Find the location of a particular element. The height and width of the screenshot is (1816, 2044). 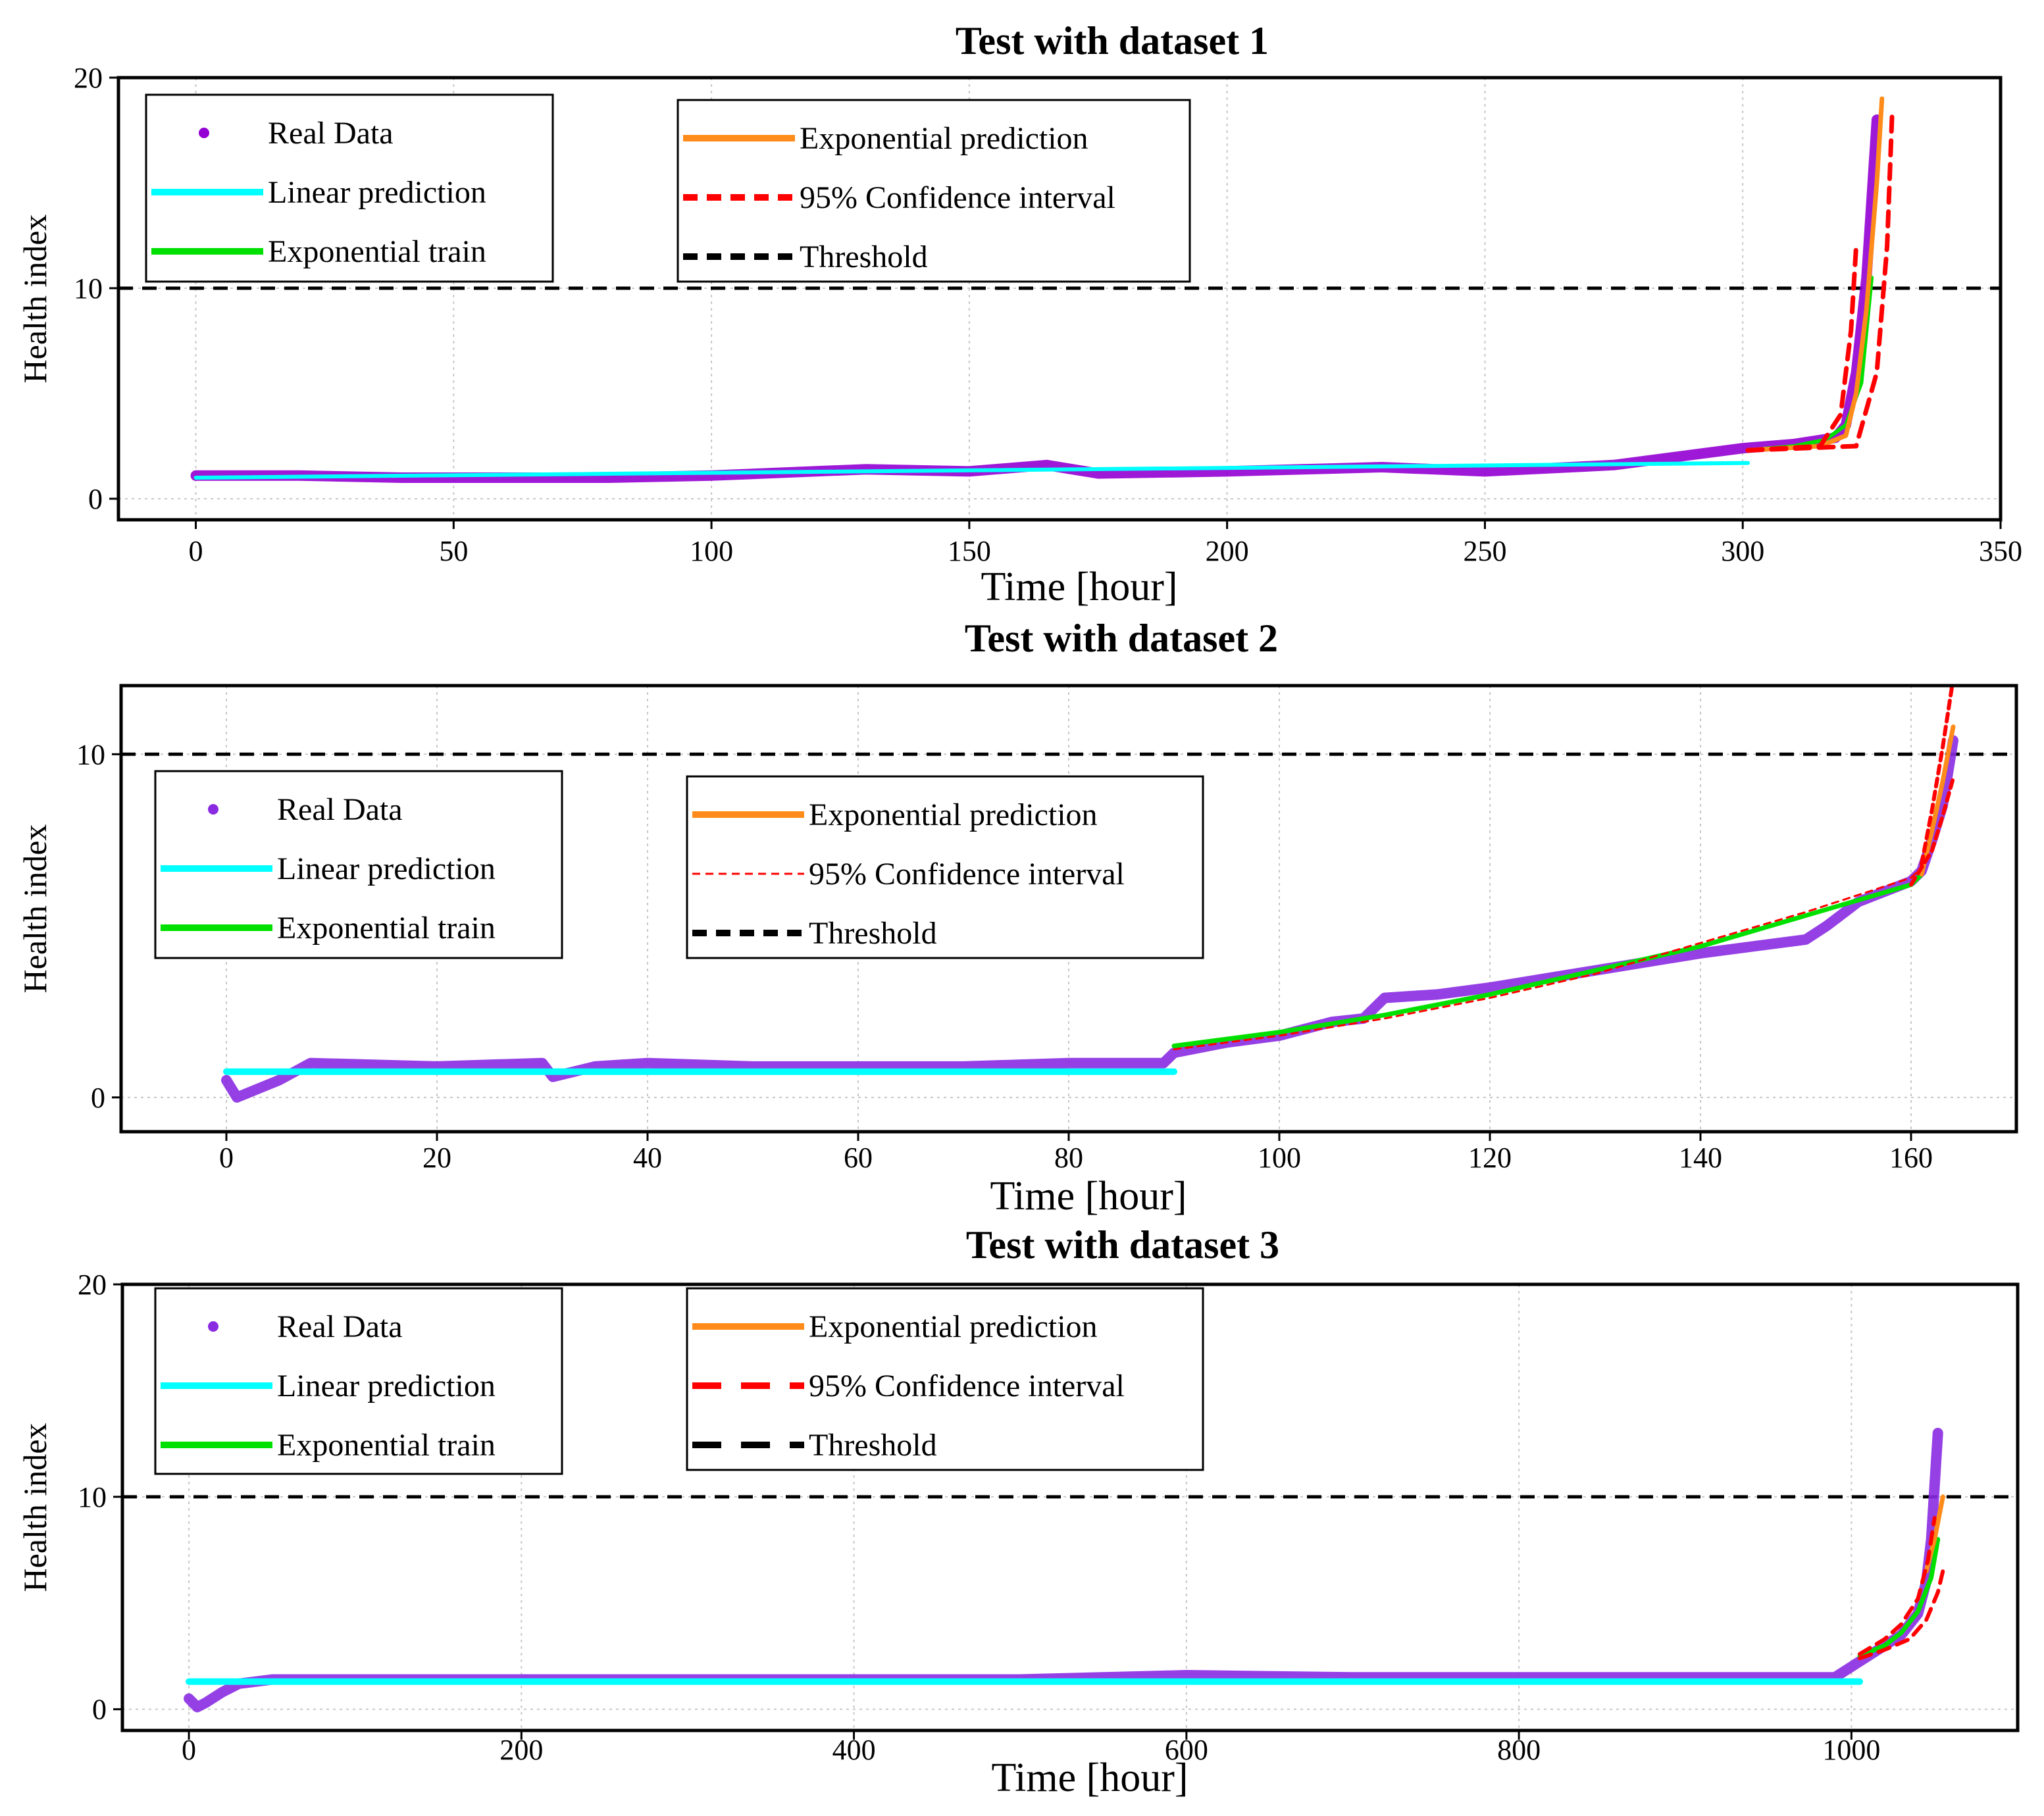

x-tick-label: 350 is located at coordinates (2000, 551).